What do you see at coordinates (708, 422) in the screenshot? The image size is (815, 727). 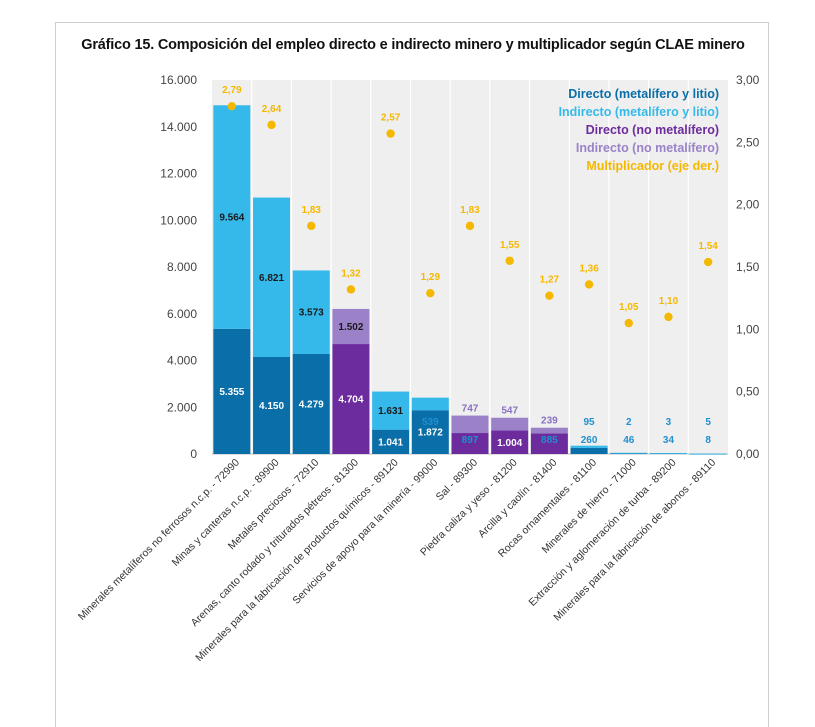 I see `data-label: 5` at bounding box center [708, 422].